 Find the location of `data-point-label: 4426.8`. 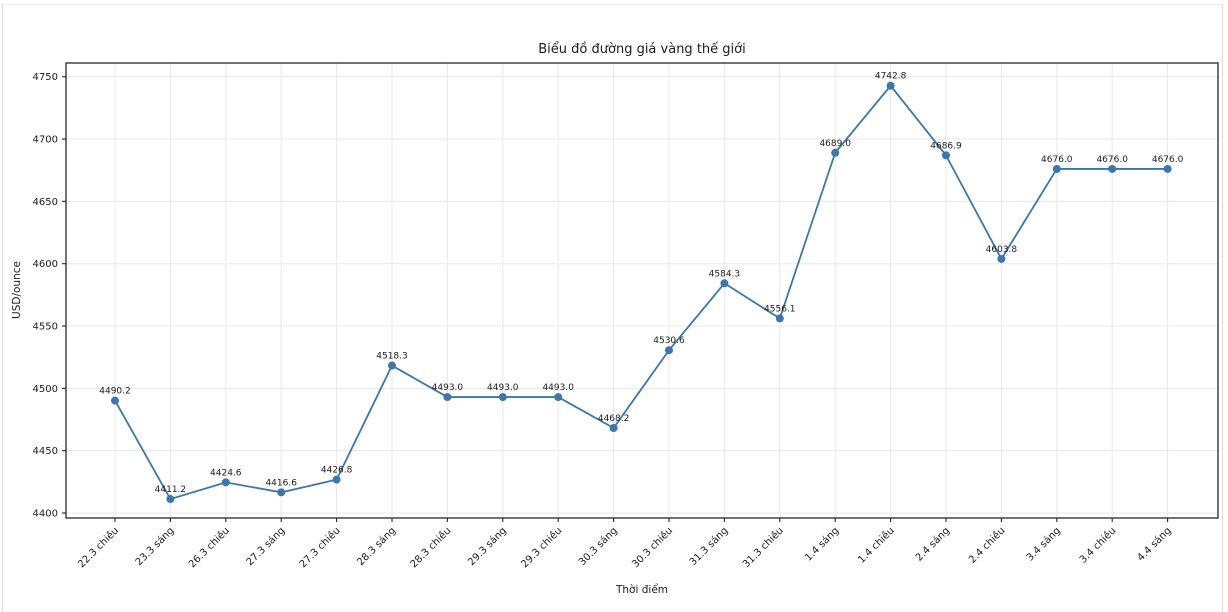

data-point-label: 4426.8 is located at coordinates (337, 471).